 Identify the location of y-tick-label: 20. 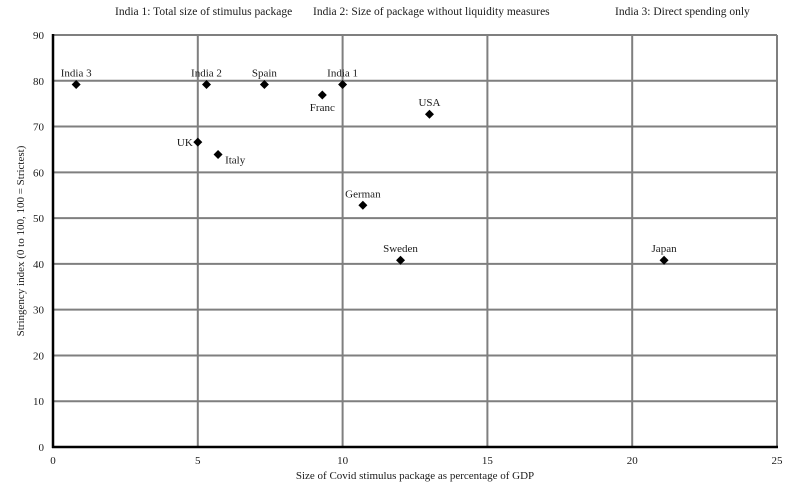
(39, 356).